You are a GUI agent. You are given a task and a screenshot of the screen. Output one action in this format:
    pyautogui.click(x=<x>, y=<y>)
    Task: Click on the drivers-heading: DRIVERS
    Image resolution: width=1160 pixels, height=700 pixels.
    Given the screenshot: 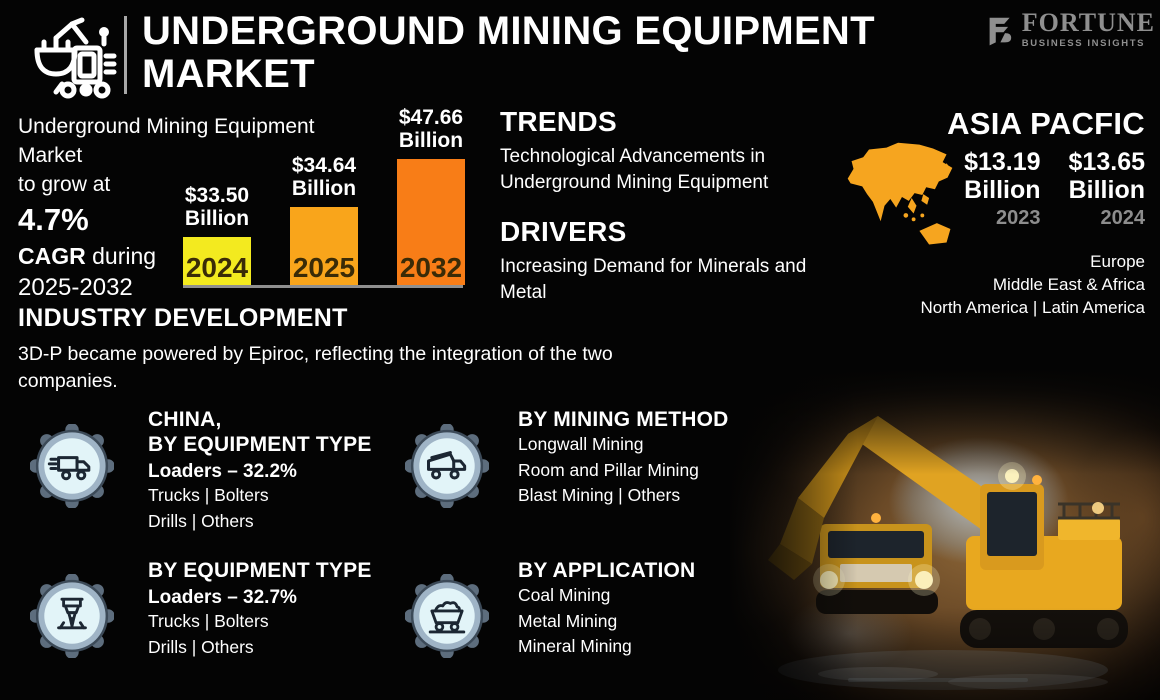 What is the action you would take?
    pyautogui.click(x=563, y=231)
    